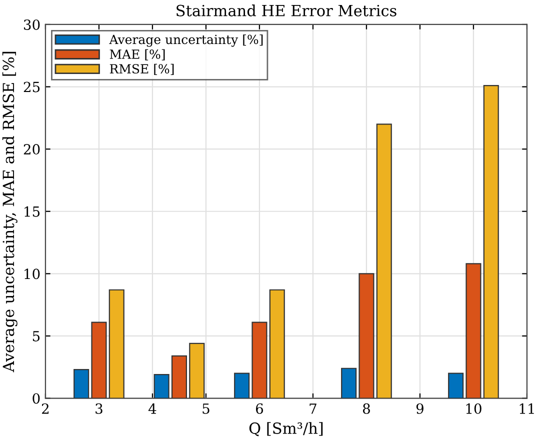  Describe the element at coordinates (32, 274) in the screenshot. I see `y-tick-label: 10` at that location.